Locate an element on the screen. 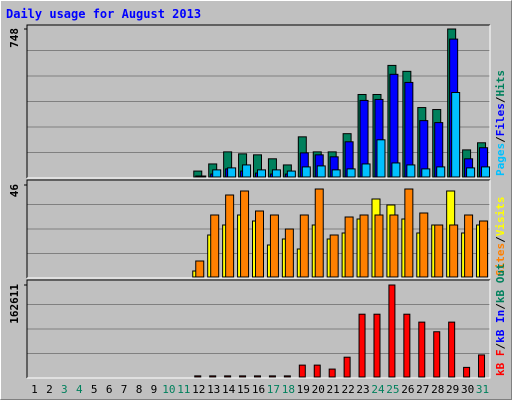 The width and height of the screenshot is (512, 400). x-tick-label: 23 is located at coordinates (362, 389).